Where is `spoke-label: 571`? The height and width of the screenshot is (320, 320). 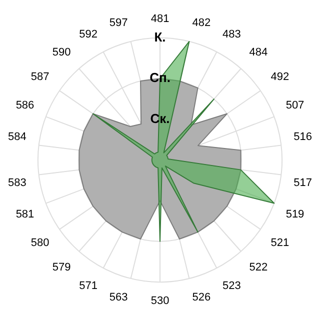
spoke-label: 571 is located at coordinates (88, 286).